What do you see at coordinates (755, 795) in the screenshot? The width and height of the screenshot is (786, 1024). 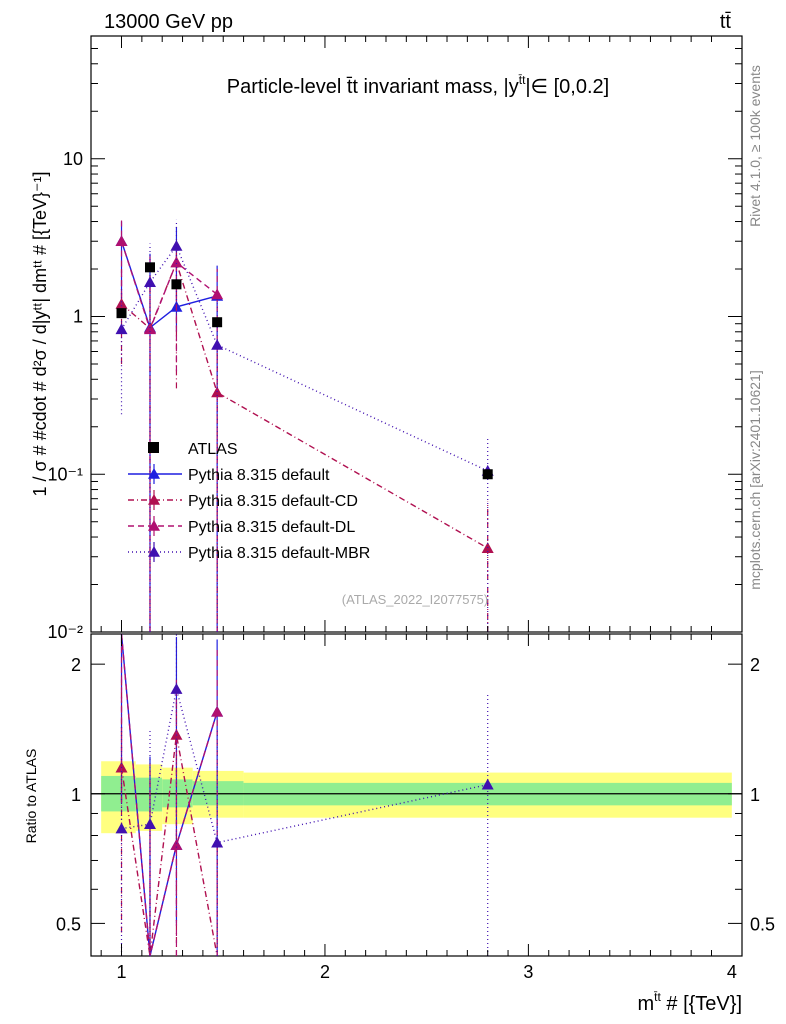 I see `ratio-tick-label-right: 1` at bounding box center [755, 795].